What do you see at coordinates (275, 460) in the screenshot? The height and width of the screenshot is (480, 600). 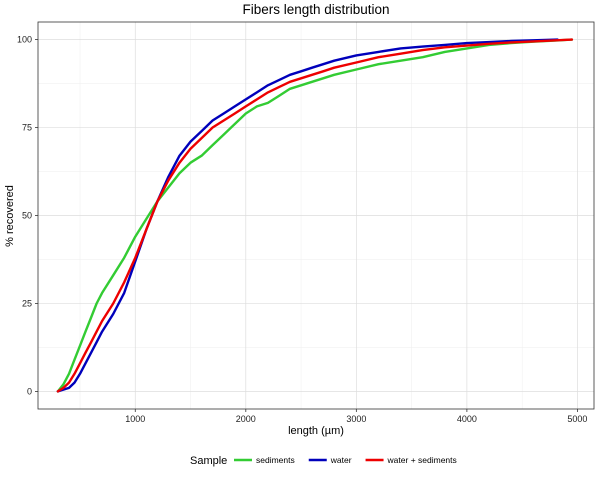 I see `legend-label: sediments` at bounding box center [275, 460].